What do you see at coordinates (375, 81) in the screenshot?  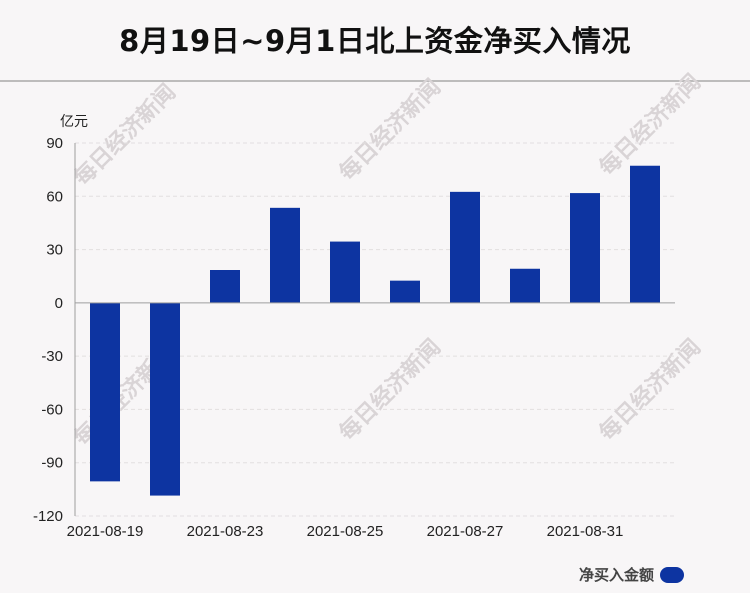 I see `title-divider` at bounding box center [375, 81].